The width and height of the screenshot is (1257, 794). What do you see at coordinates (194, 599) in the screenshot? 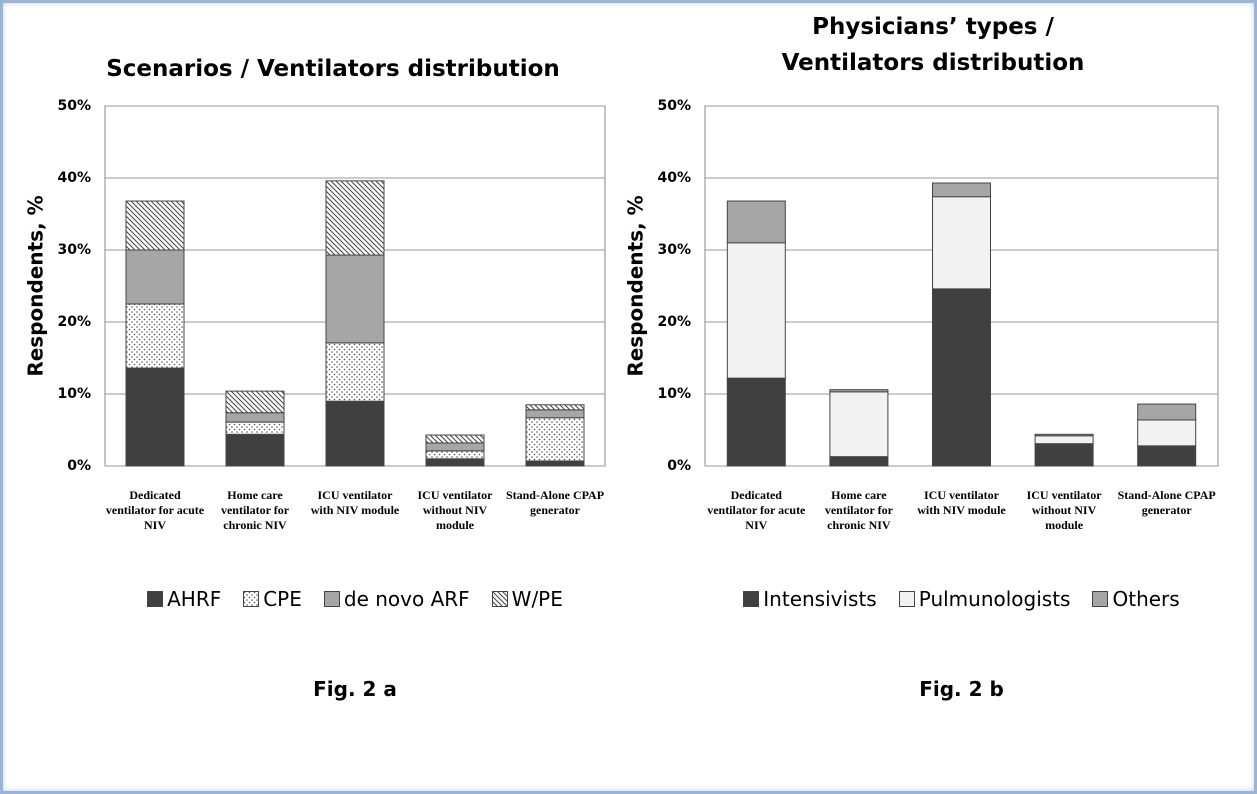
I see `legend-label: AHRF` at bounding box center [194, 599].